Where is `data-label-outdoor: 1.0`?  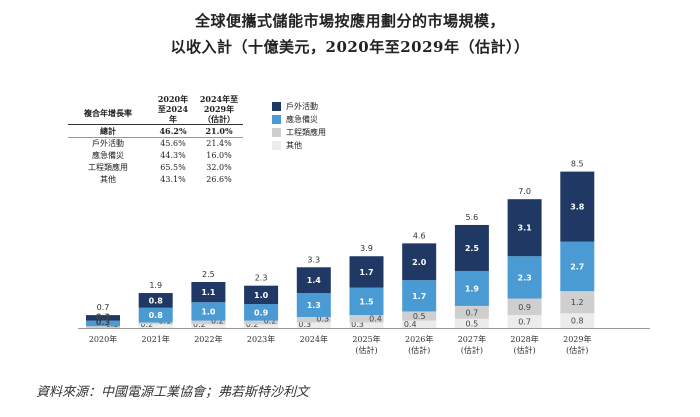 data-label-outdoor: 1.0 is located at coordinates (261, 295).